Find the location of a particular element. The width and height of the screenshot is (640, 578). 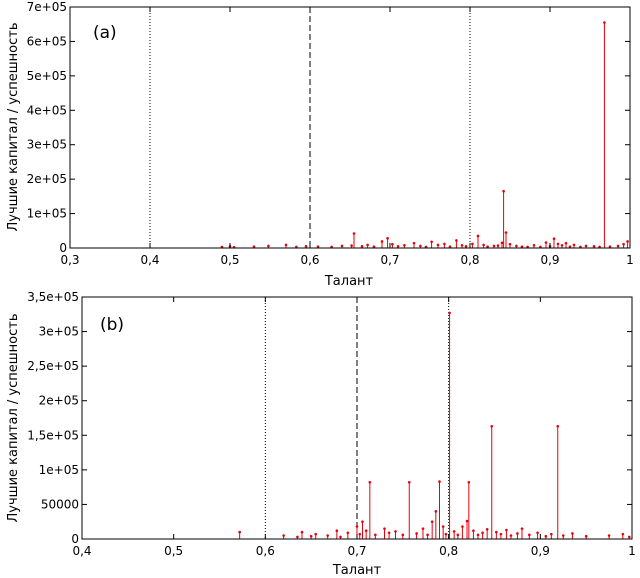

panel-b-y-tick-label-0: 0 is located at coordinates (75, 539).